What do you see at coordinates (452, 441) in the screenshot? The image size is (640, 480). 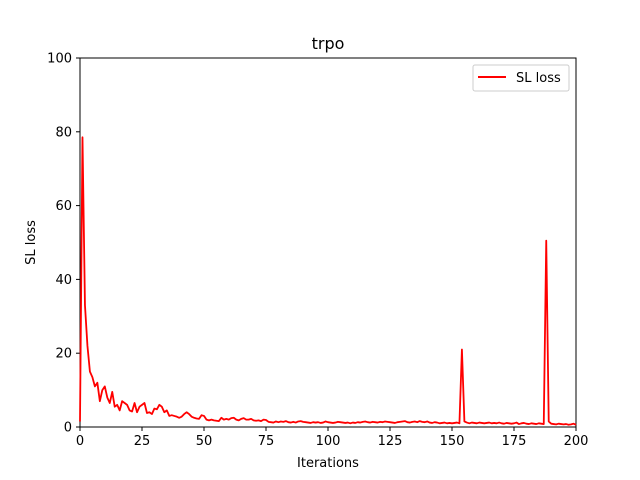 I see `x-tick-label: 150` at bounding box center [452, 441].